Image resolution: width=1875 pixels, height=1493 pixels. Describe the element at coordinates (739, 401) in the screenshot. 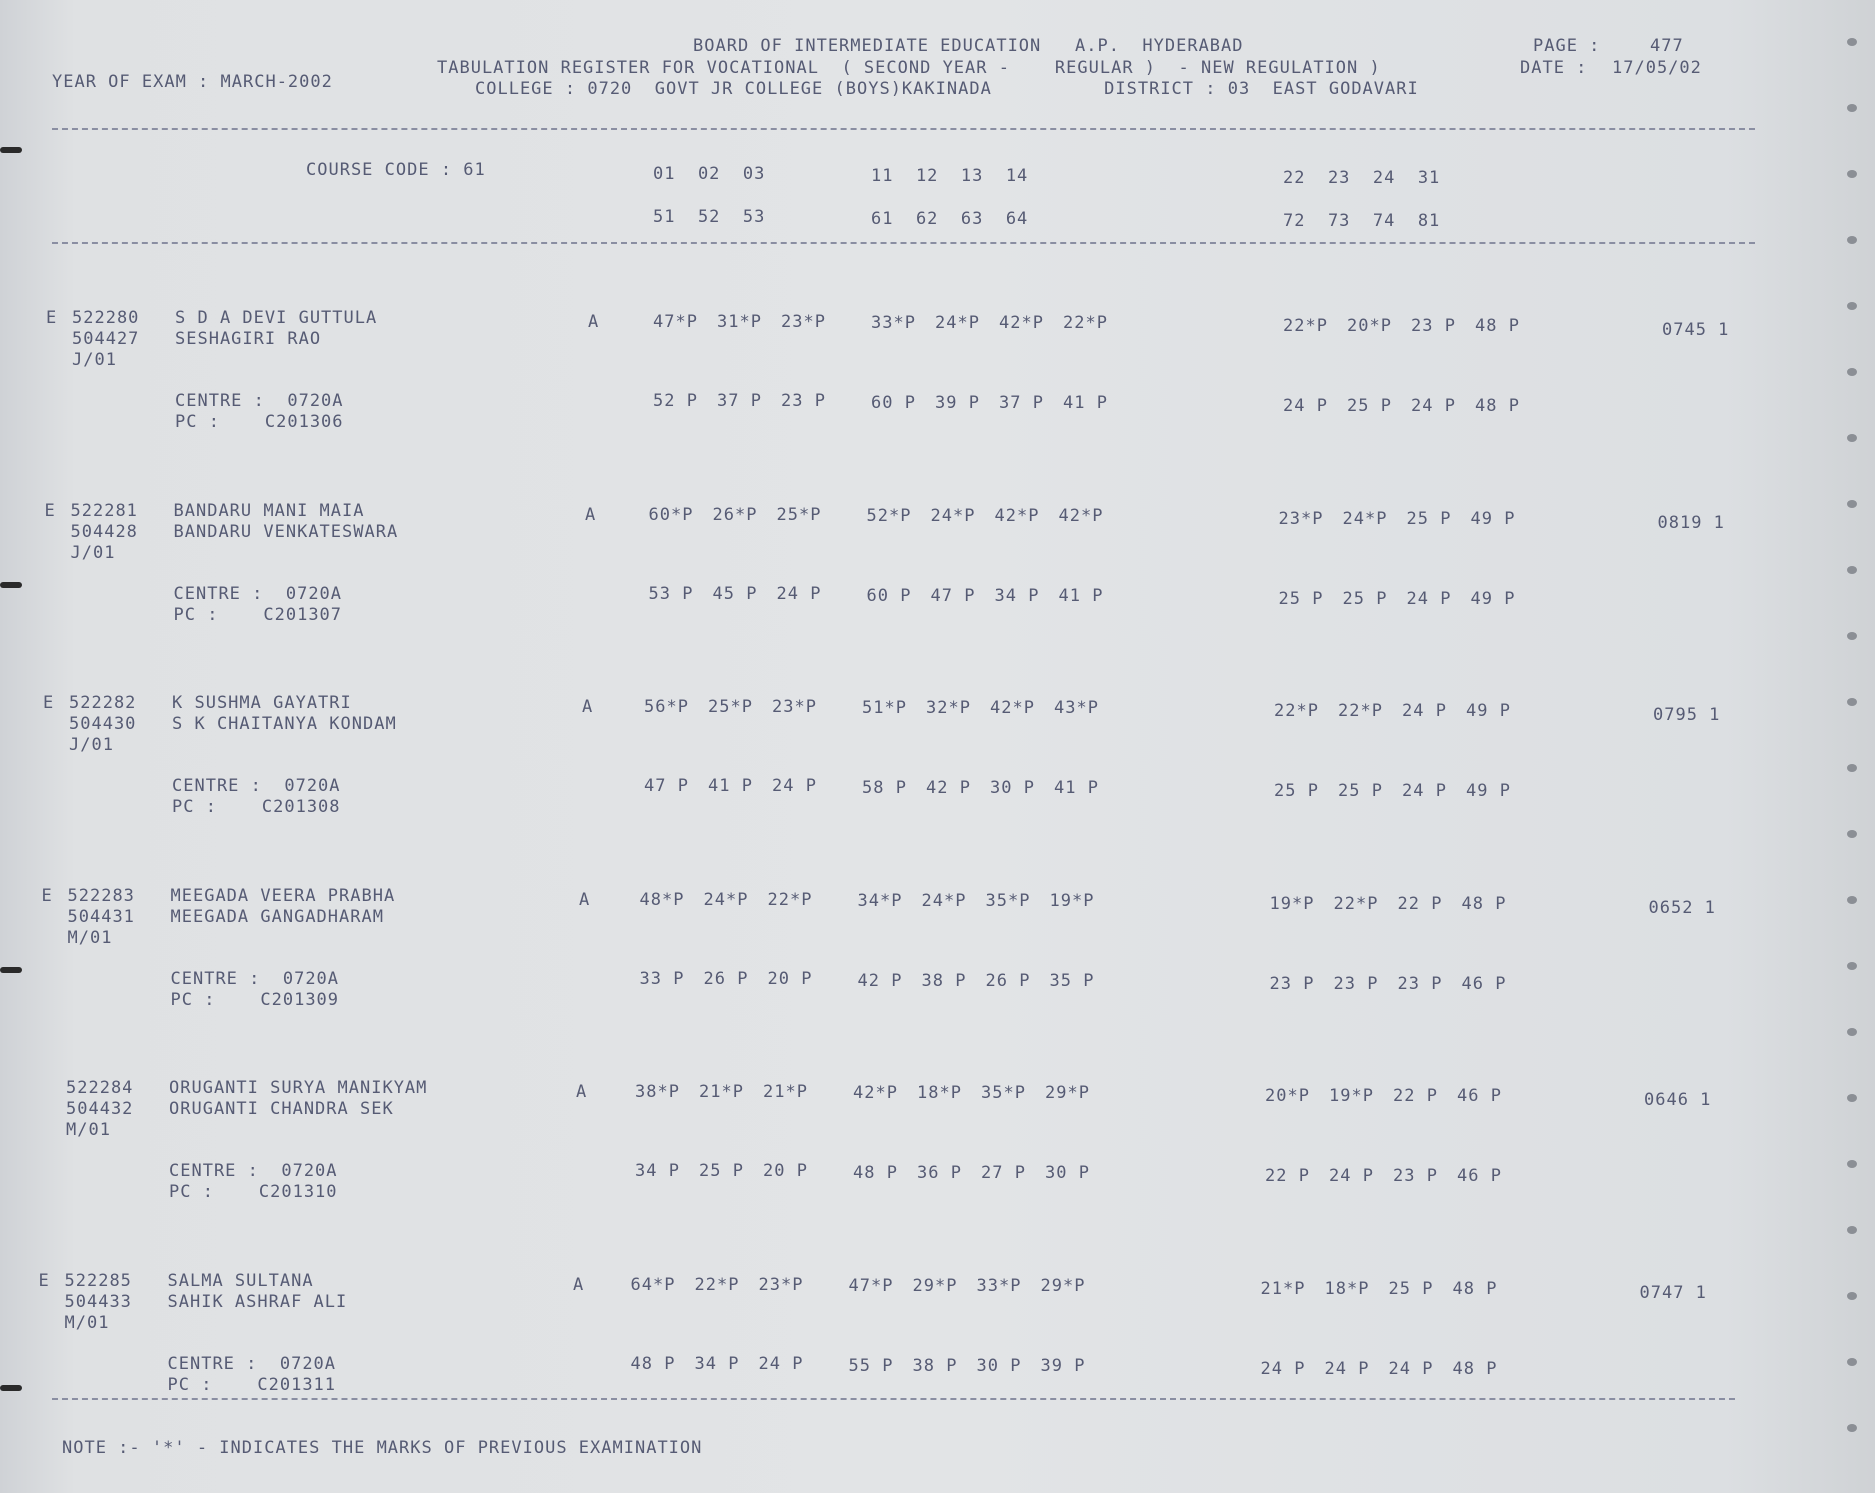

I see `subject-mark: 37 P` at that location.